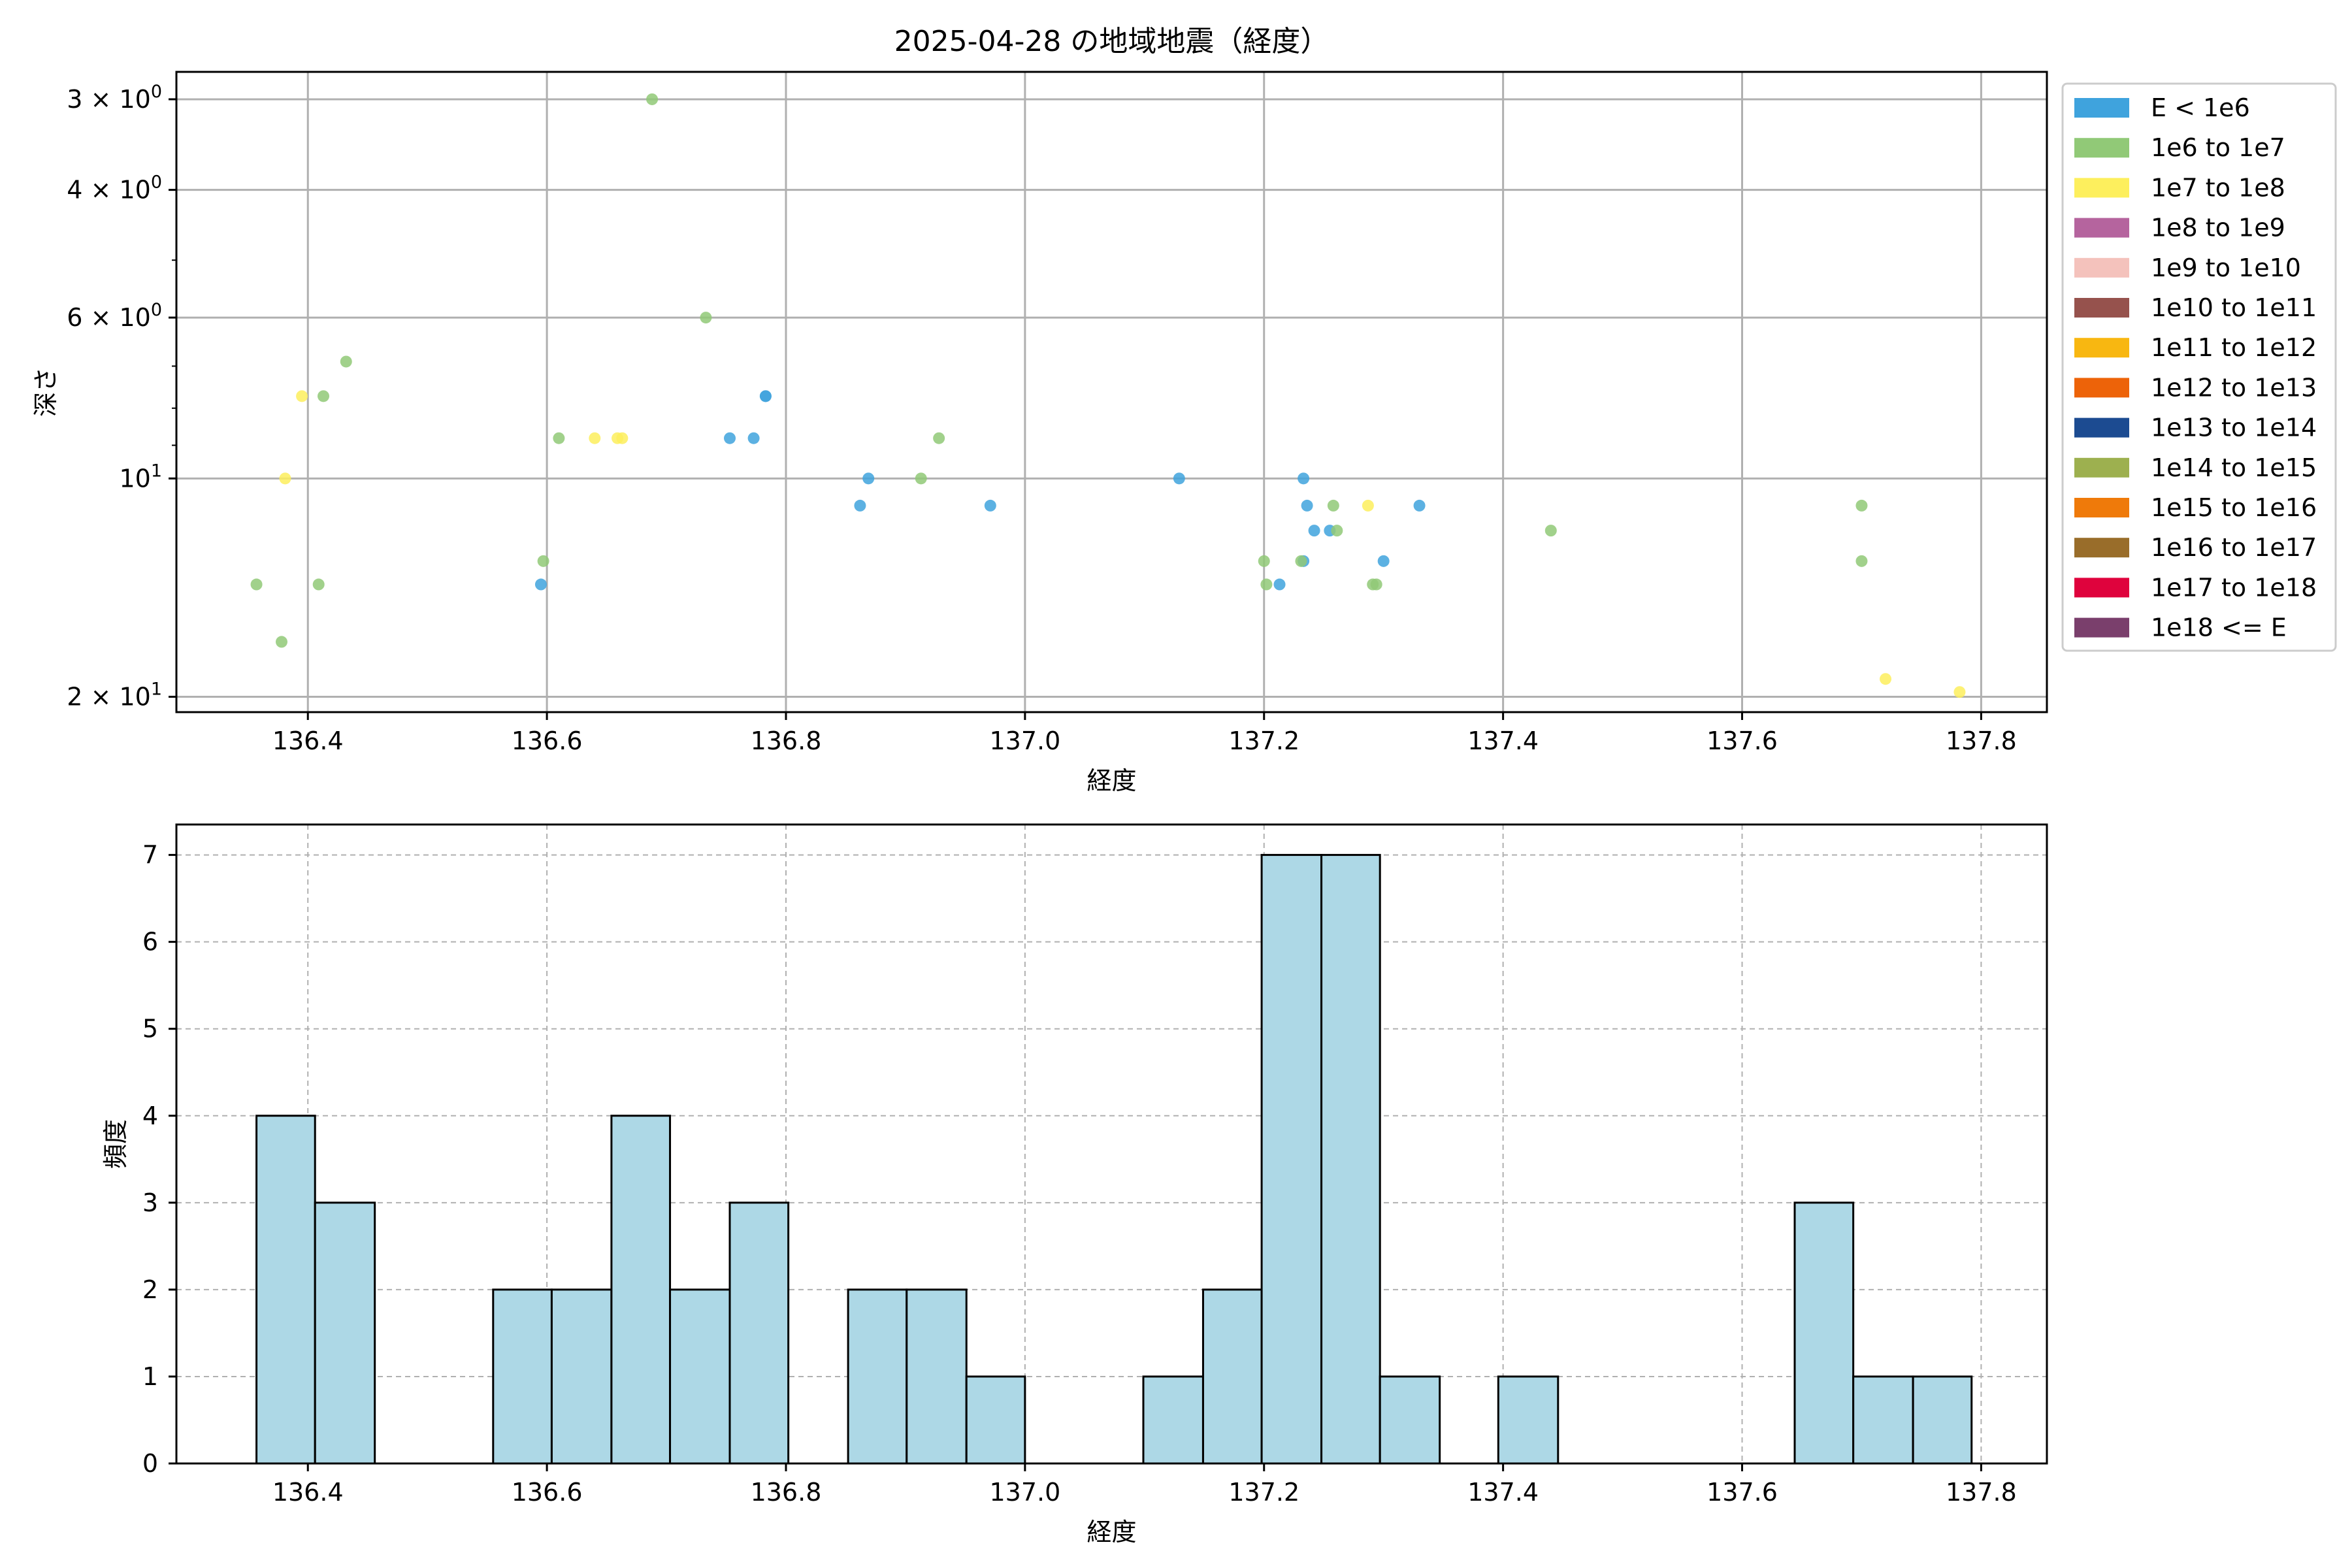 This screenshot has height=1568, width=2352. What do you see at coordinates (150, 1116) in the screenshot?
I see `y-tick-label: 4` at bounding box center [150, 1116].